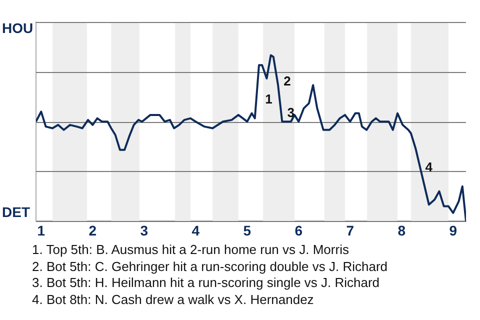 The image size is (480, 320). What do you see at coordinates (210, 266) in the screenshot?
I see `text: 2. Bot 5th: C. Gehringer hit a run-scoring double vs J. Richard` at bounding box center [210, 266].